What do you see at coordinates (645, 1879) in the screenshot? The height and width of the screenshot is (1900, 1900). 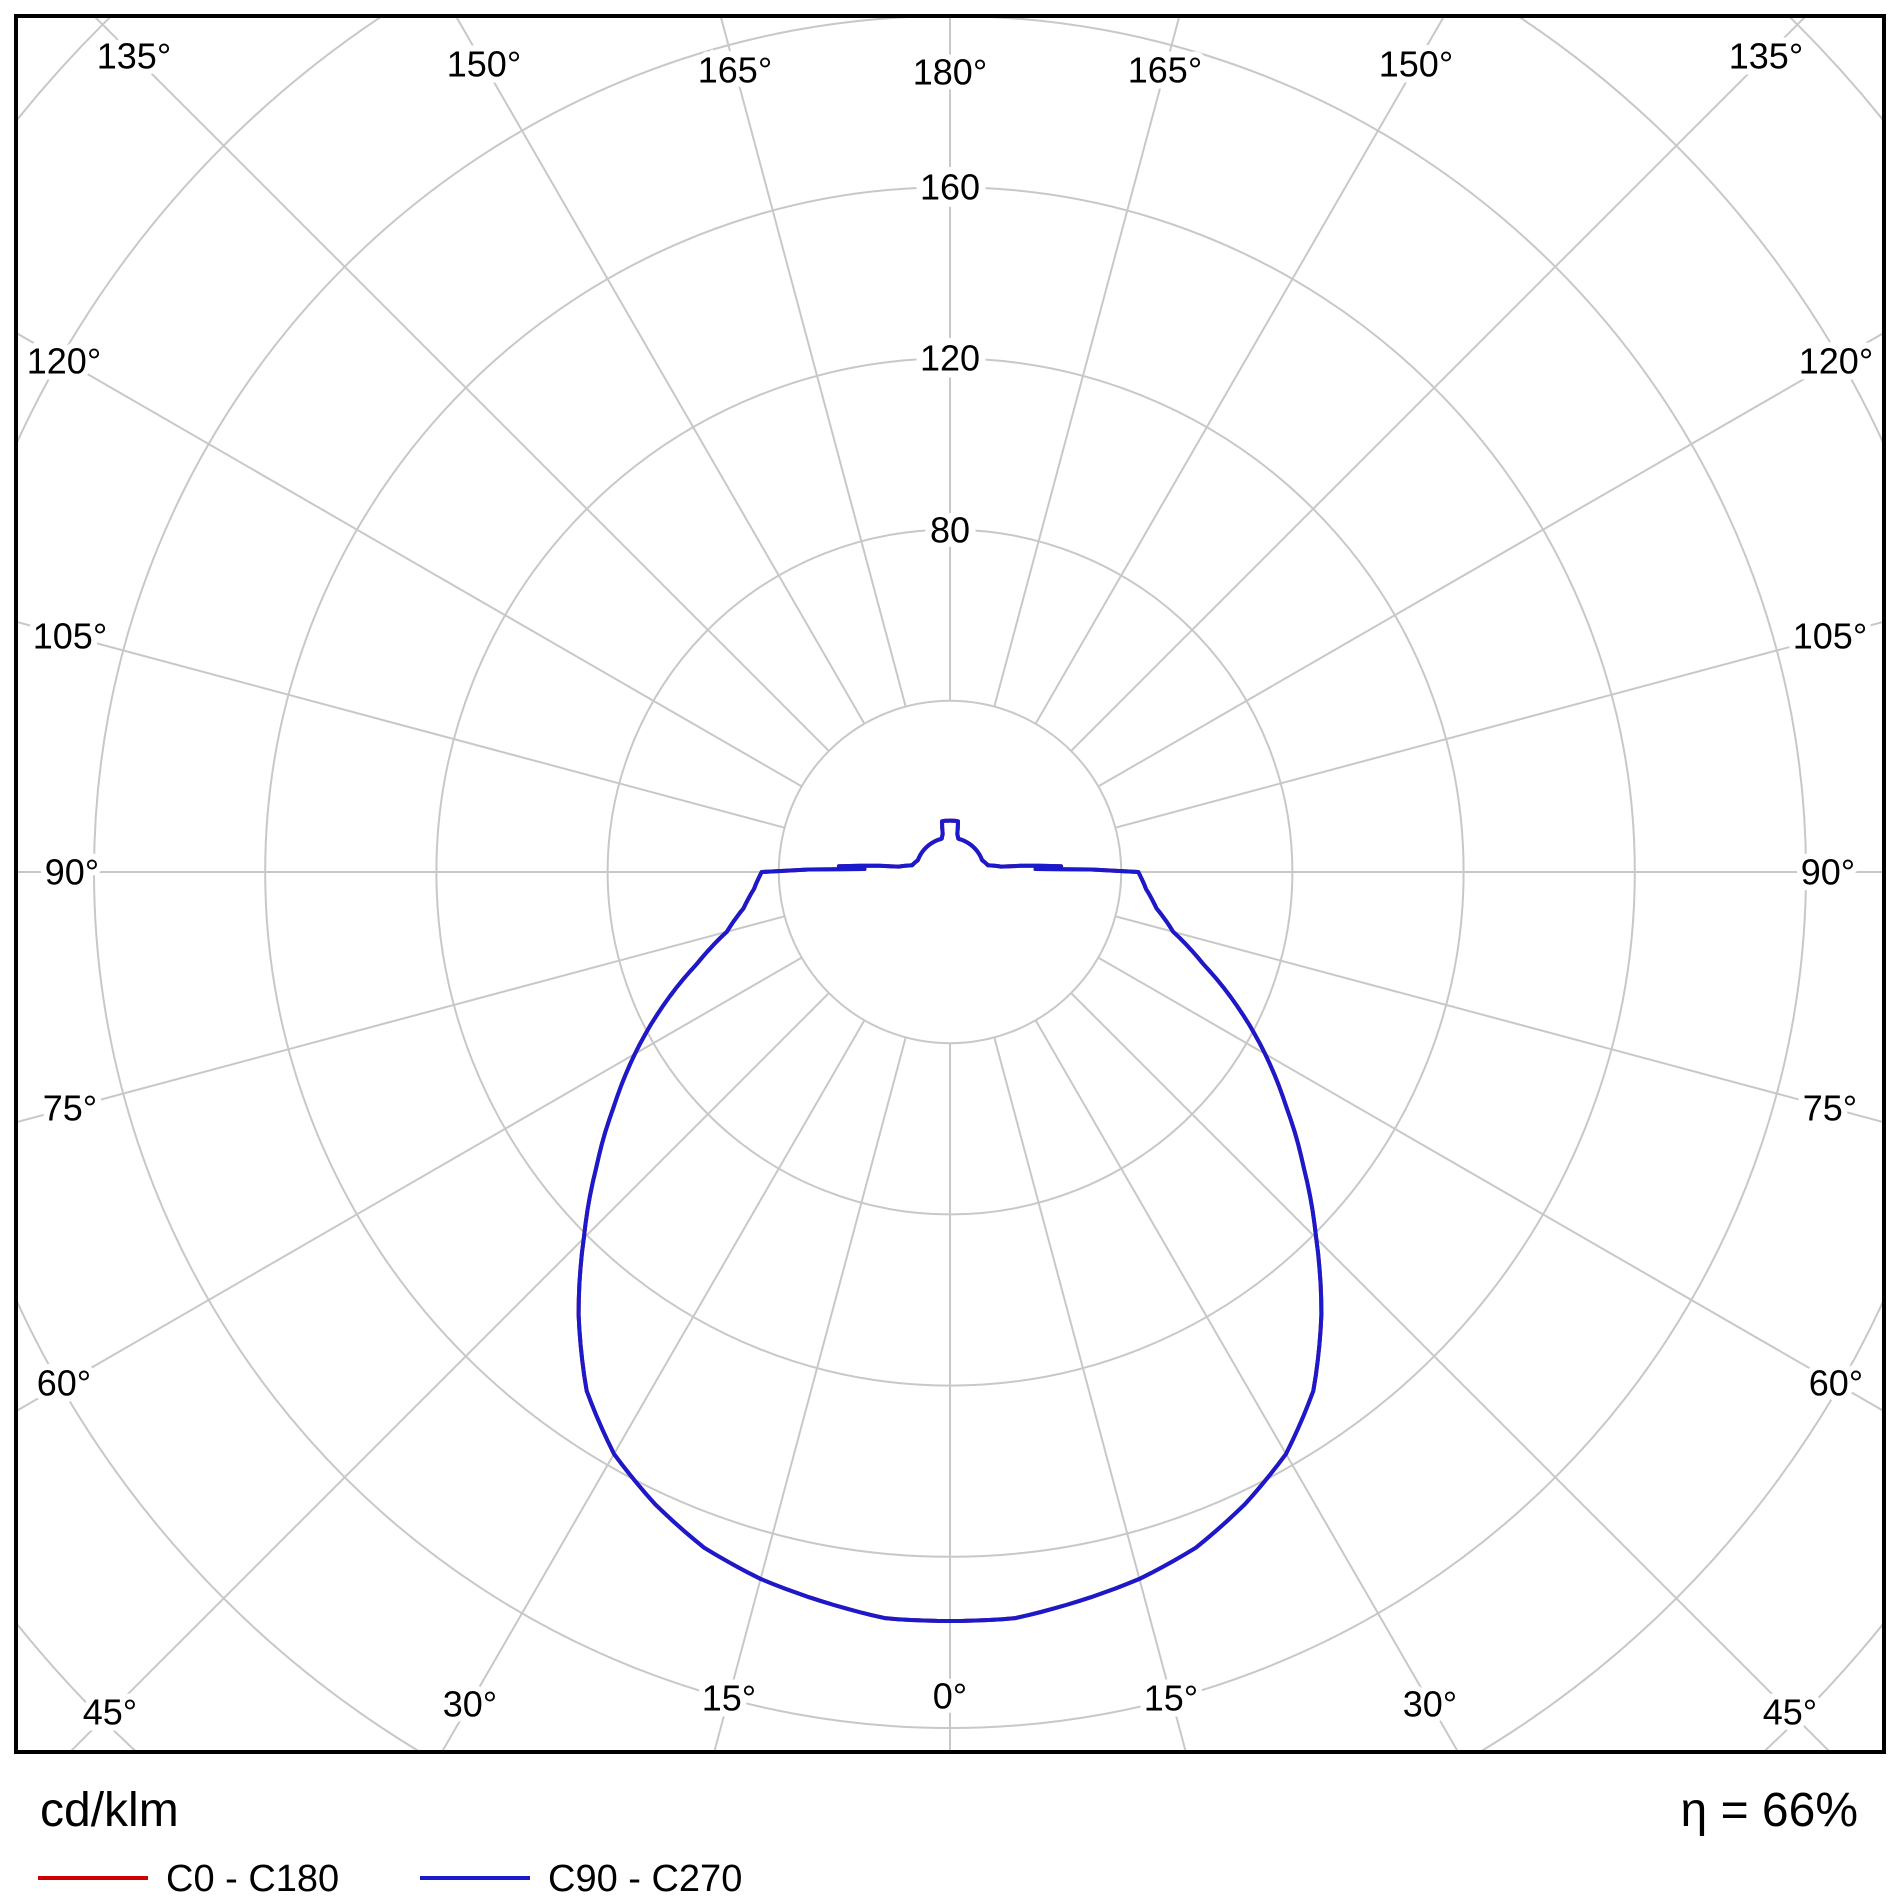 I see `legend-label-c90-c270: C90 - C270` at bounding box center [645, 1879].